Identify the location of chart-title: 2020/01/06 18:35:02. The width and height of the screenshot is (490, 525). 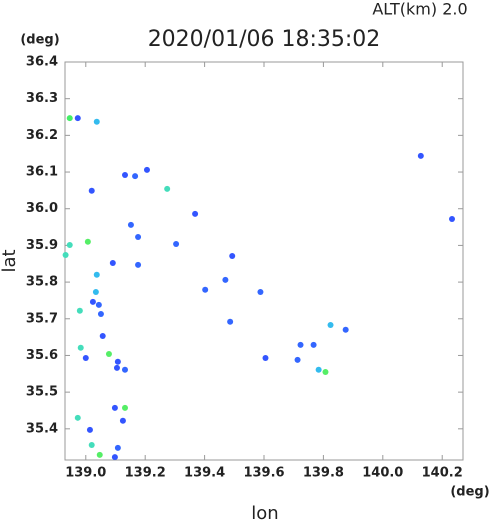
(264, 39).